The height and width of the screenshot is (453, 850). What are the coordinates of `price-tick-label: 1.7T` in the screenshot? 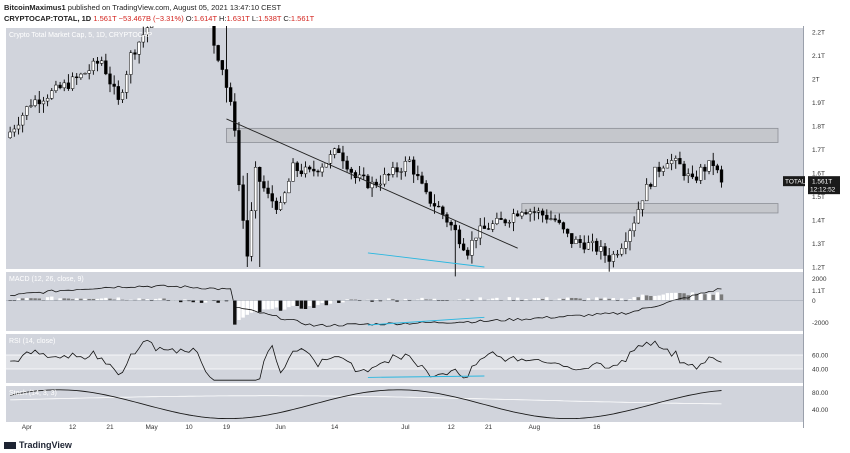 It's located at (818, 150).